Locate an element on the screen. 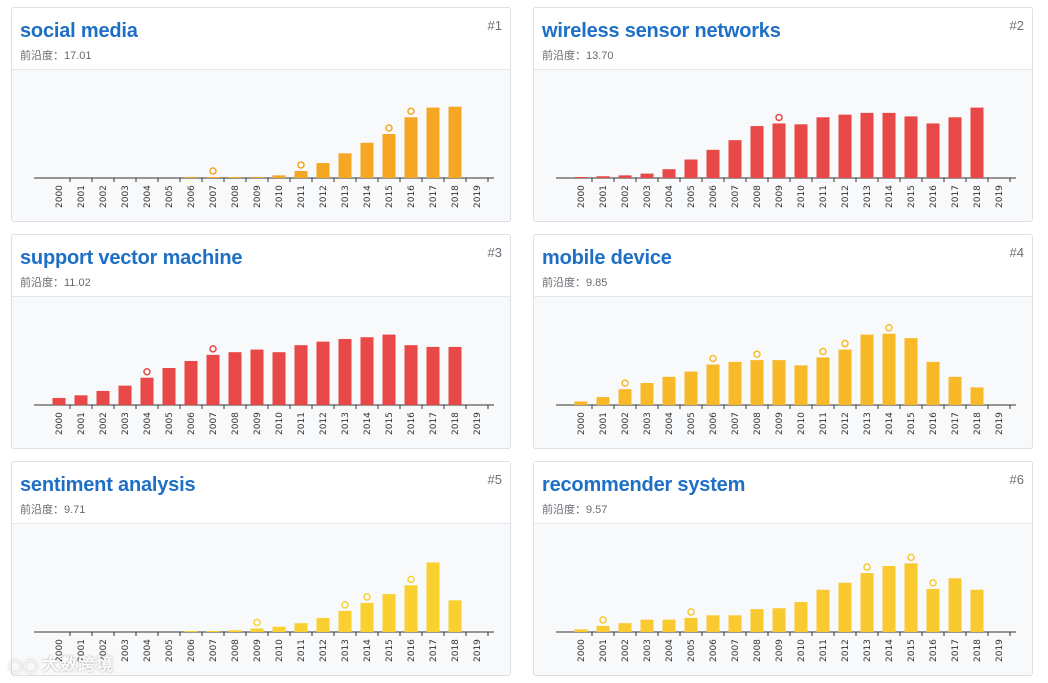  marker-2005 is located at coordinates (691, 612).